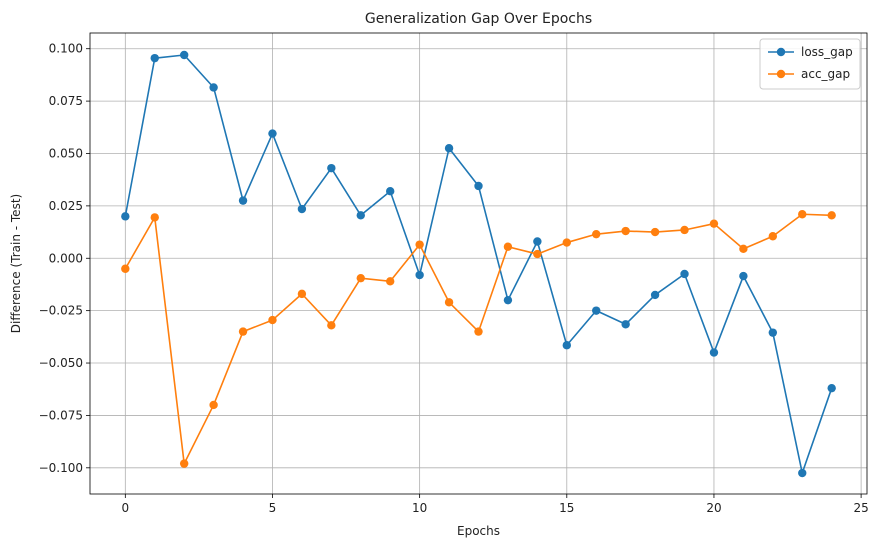  I want to click on y-tick-label: 0.050, so click(66, 153).